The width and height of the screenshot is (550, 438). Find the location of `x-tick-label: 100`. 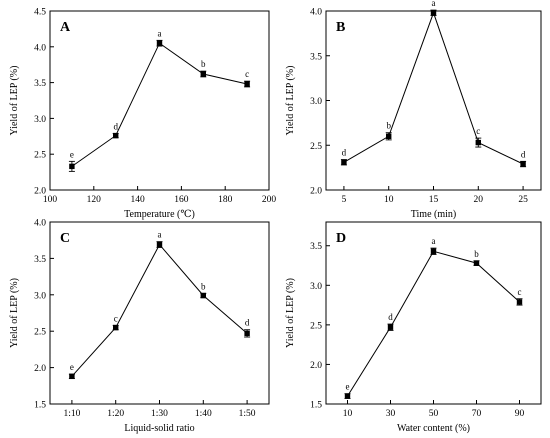

x-tick-label: 100 is located at coordinates (50, 200).